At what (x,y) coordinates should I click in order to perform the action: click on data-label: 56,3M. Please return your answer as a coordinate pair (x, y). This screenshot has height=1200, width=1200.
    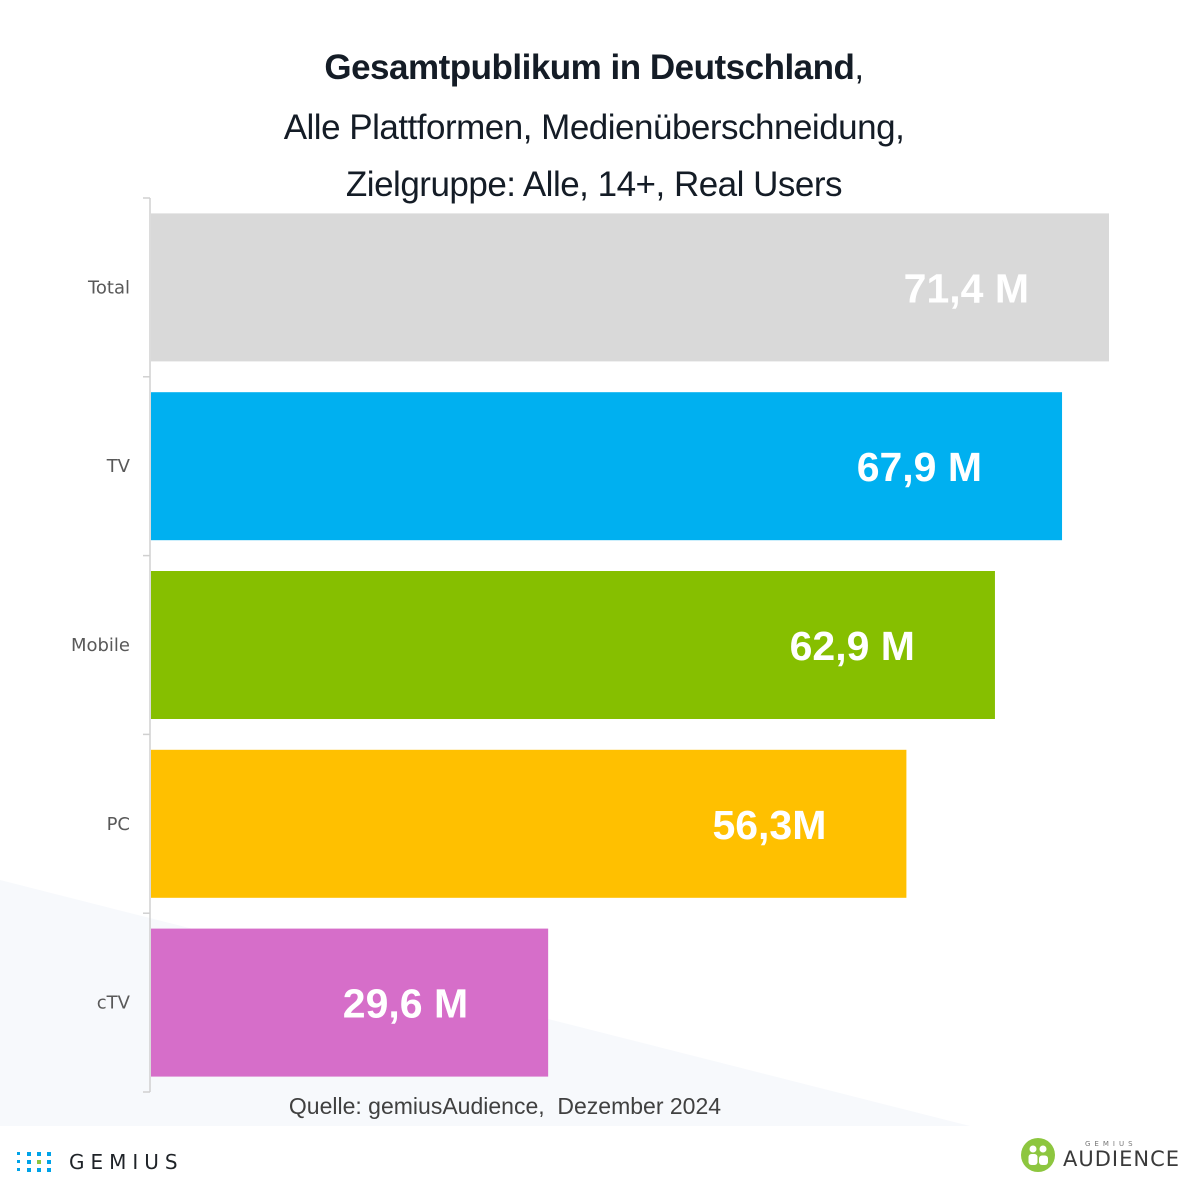
    Looking at the image, I should click on (769, 825).